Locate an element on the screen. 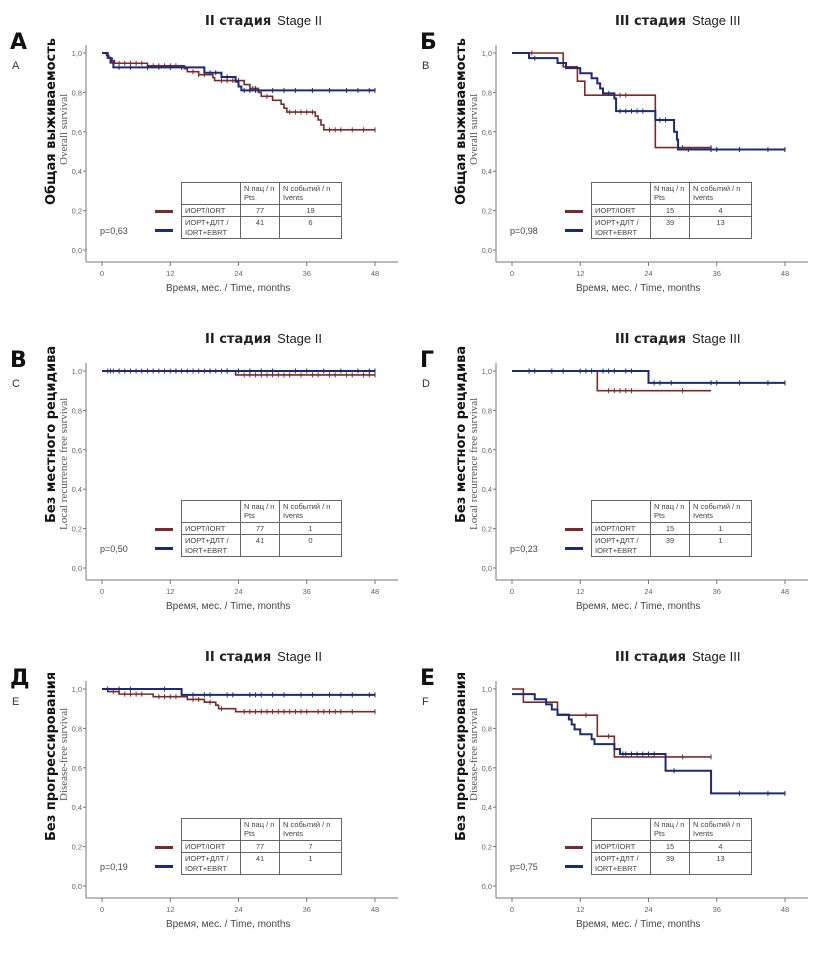  p-value: p=0,23 is located at coordinates (524, 549).